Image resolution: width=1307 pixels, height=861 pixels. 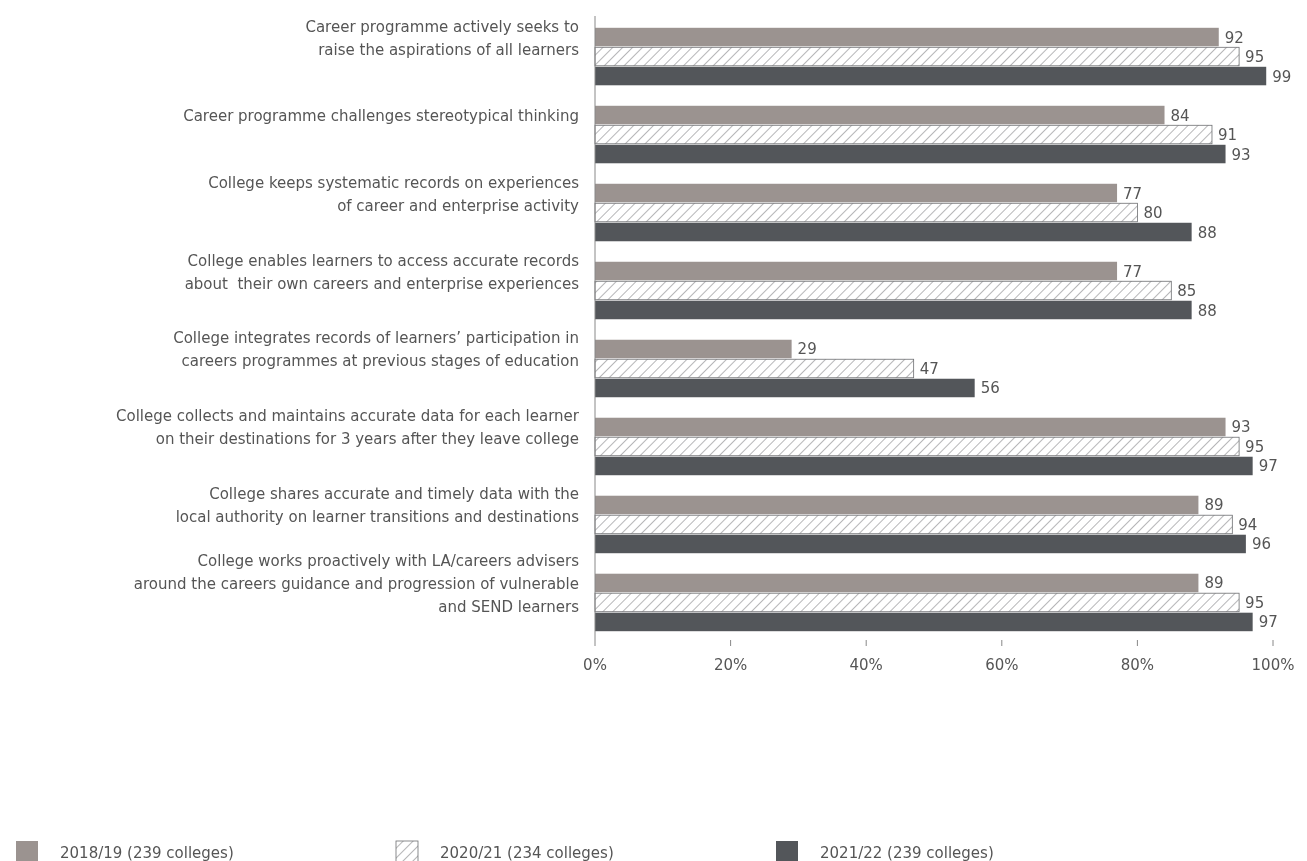 What do you see at coordinates (382, 272) in the screenshot?
I see `y-tick-label: College enables learners to access accurate records about their own careers and enterprise experiences` at bounding box center [382, 272].